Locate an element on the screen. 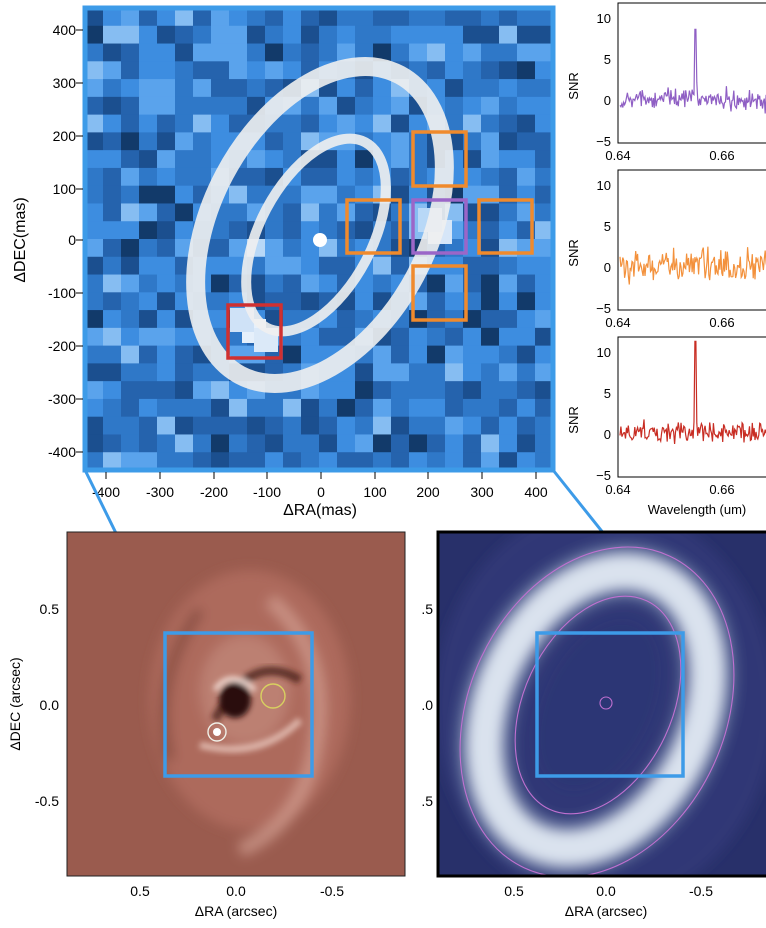  aperture-east-far is located at coordinates (505, 226).